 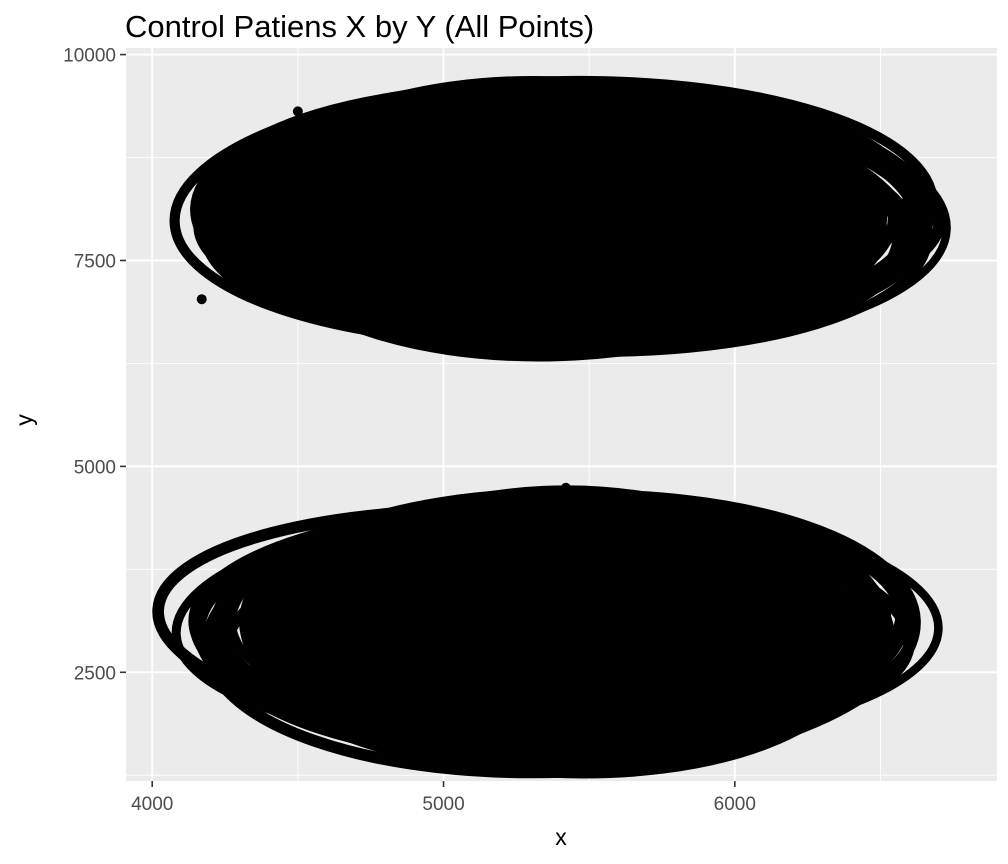 What do you see at coordinates (24, 420) in the screenshot?
I see `y-axis-title: y` at bounding box center [24, 420].